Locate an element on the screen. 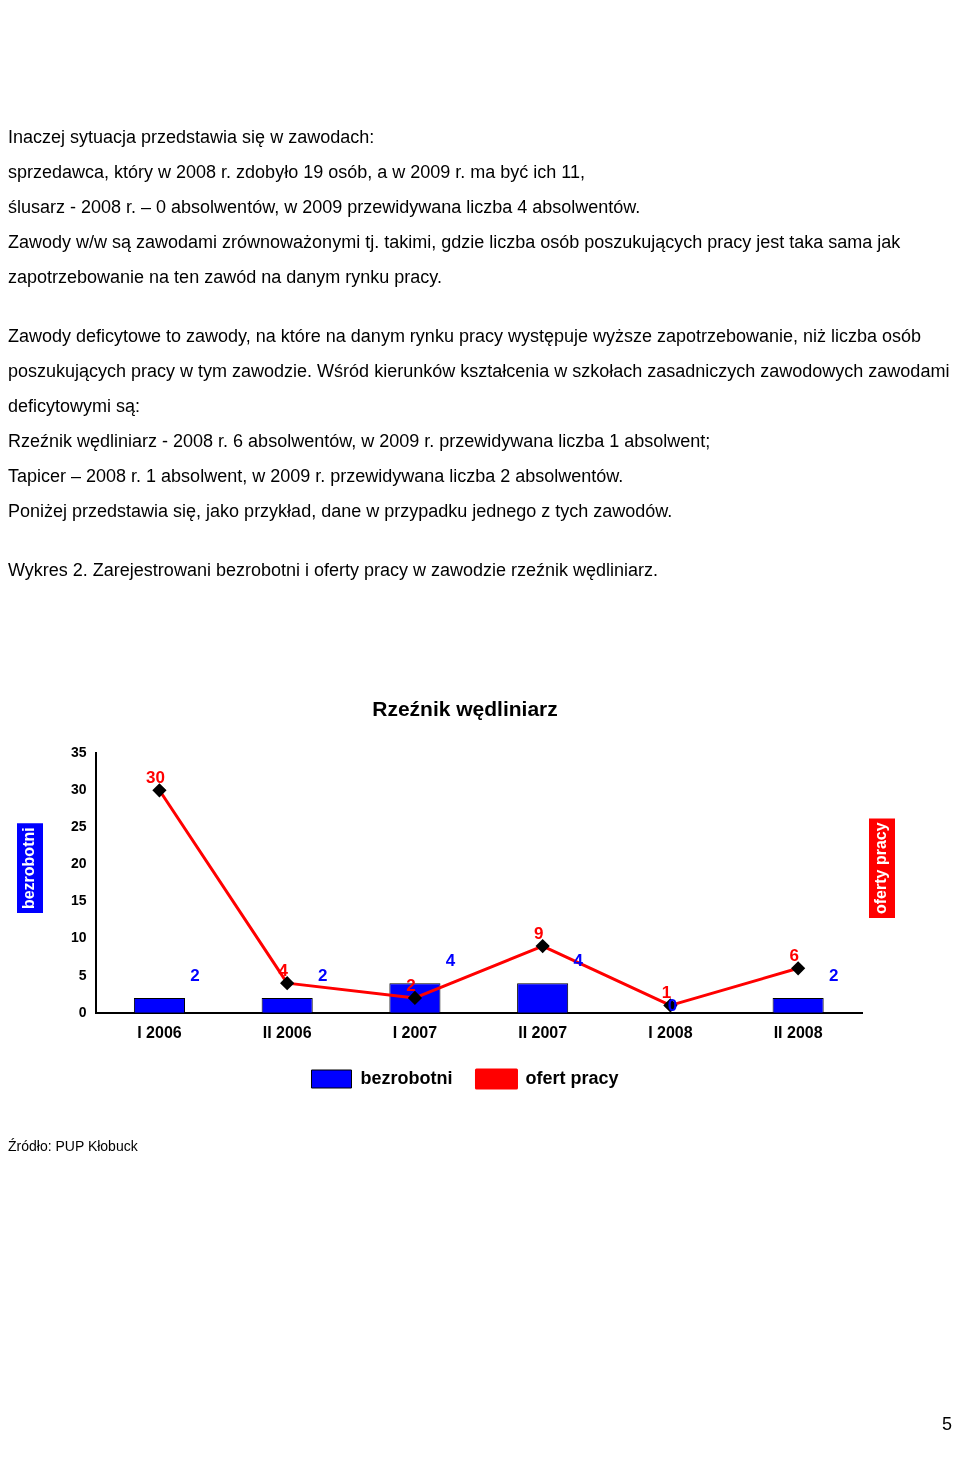 Image resolution: width=960 pixels, height=1472 pixels. text: Wykres 2. Zarejestrowani bezrobotni i oferty pracy w zawodzie rzeźnik wędliniarz. is located at coordinates (334, 570).